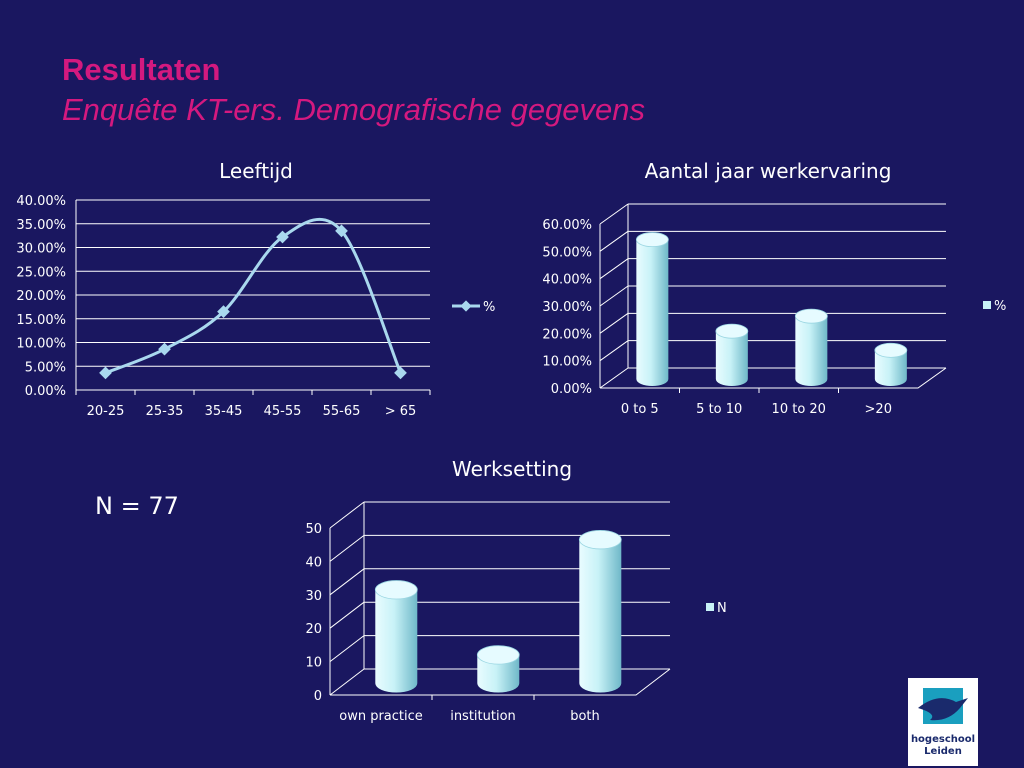 The image size is (1024, 768). What do you see at coordinates (466, 306) in the screenshot?
I see `legend-marker` at bounding box center [466, 306].